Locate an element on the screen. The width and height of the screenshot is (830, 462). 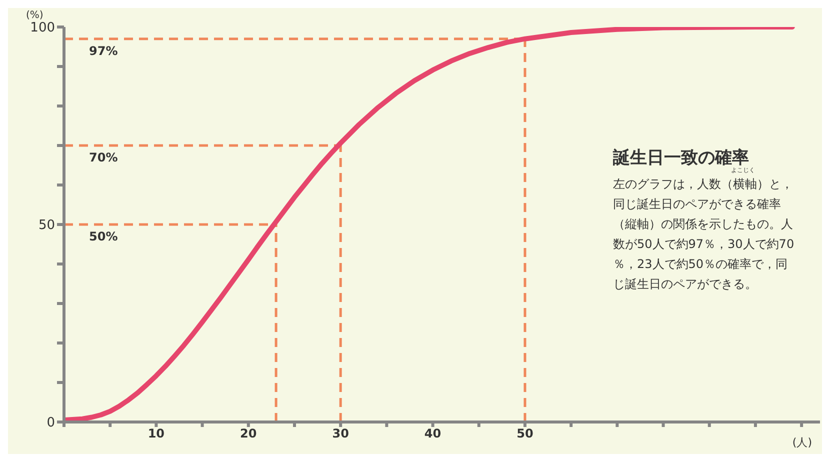
x-tick-label: 40 is located at coordinates (433, 433).